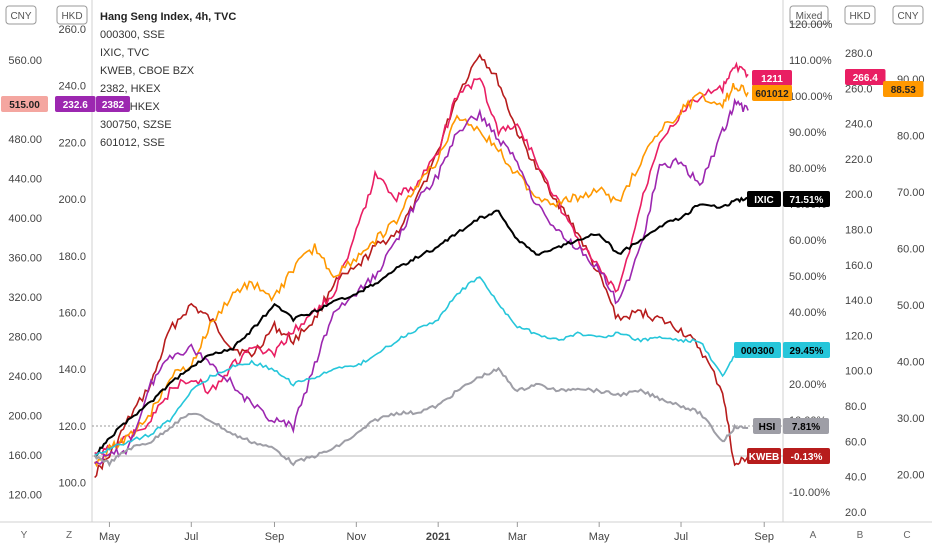 Image resolution: width=932 pixels, height=550 pixels. I want to click on legend-item-300750: 300750, SZSE, so click(136, 125).